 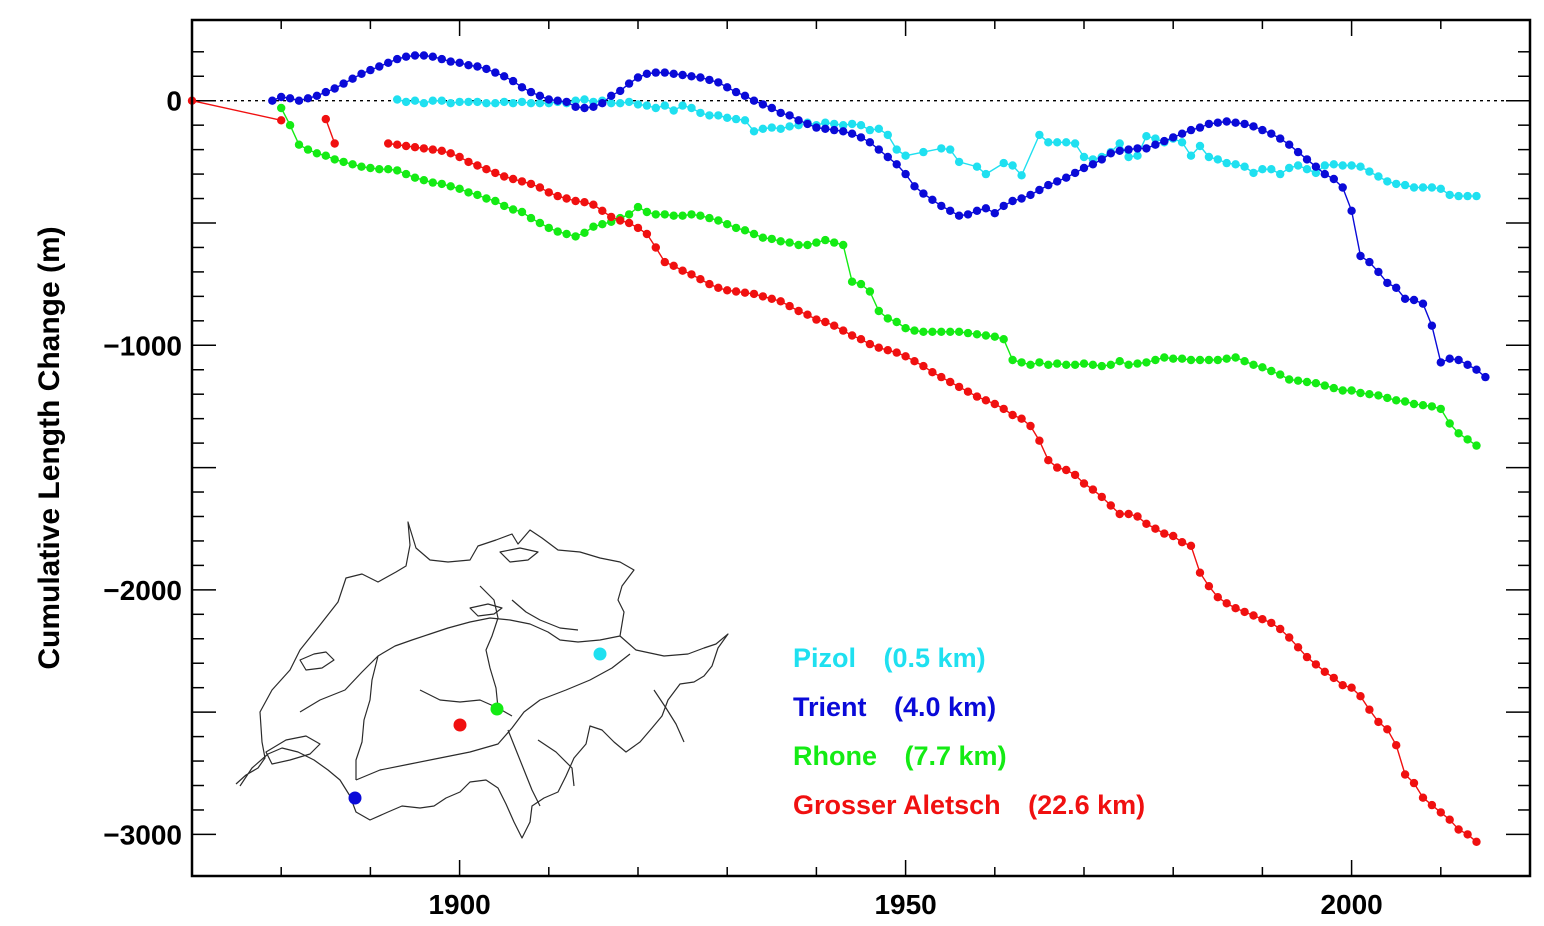 What do you see at coordinates (937, 148) in the screenshot?
I see `series-pizol` at bounding box center [937, 148].